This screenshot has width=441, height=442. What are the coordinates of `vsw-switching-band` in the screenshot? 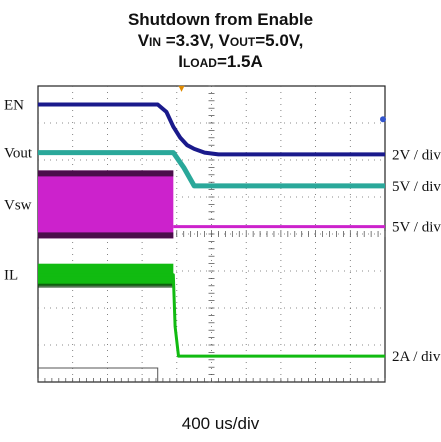 It's located at (106, 204).